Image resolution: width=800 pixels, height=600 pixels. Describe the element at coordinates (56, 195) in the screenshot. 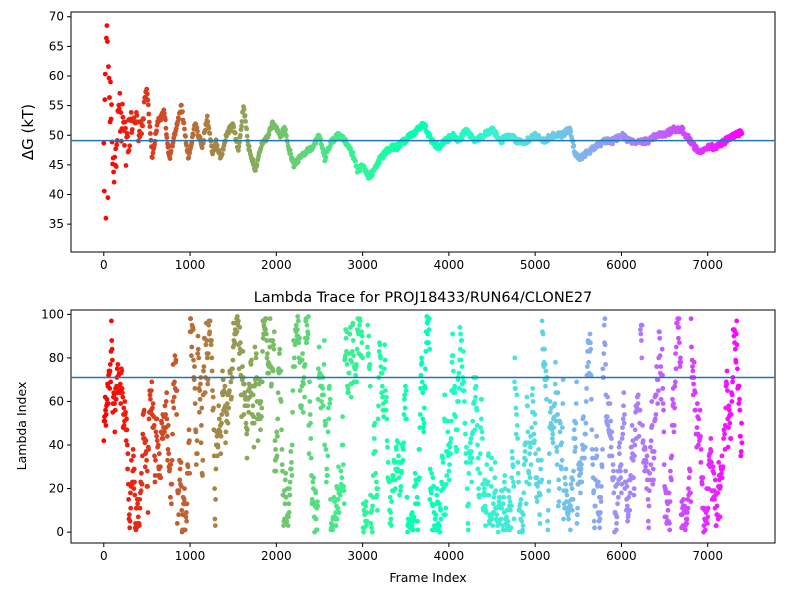

I see `dg-y-tick-label: 40` at that location.